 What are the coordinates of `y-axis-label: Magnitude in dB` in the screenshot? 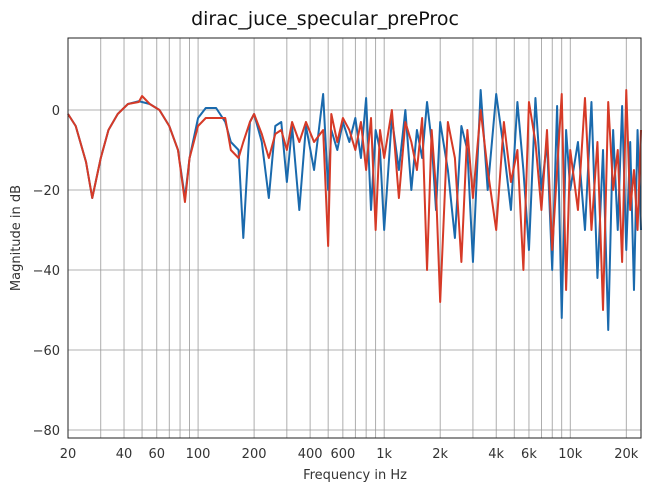 It's located at (16, 238).